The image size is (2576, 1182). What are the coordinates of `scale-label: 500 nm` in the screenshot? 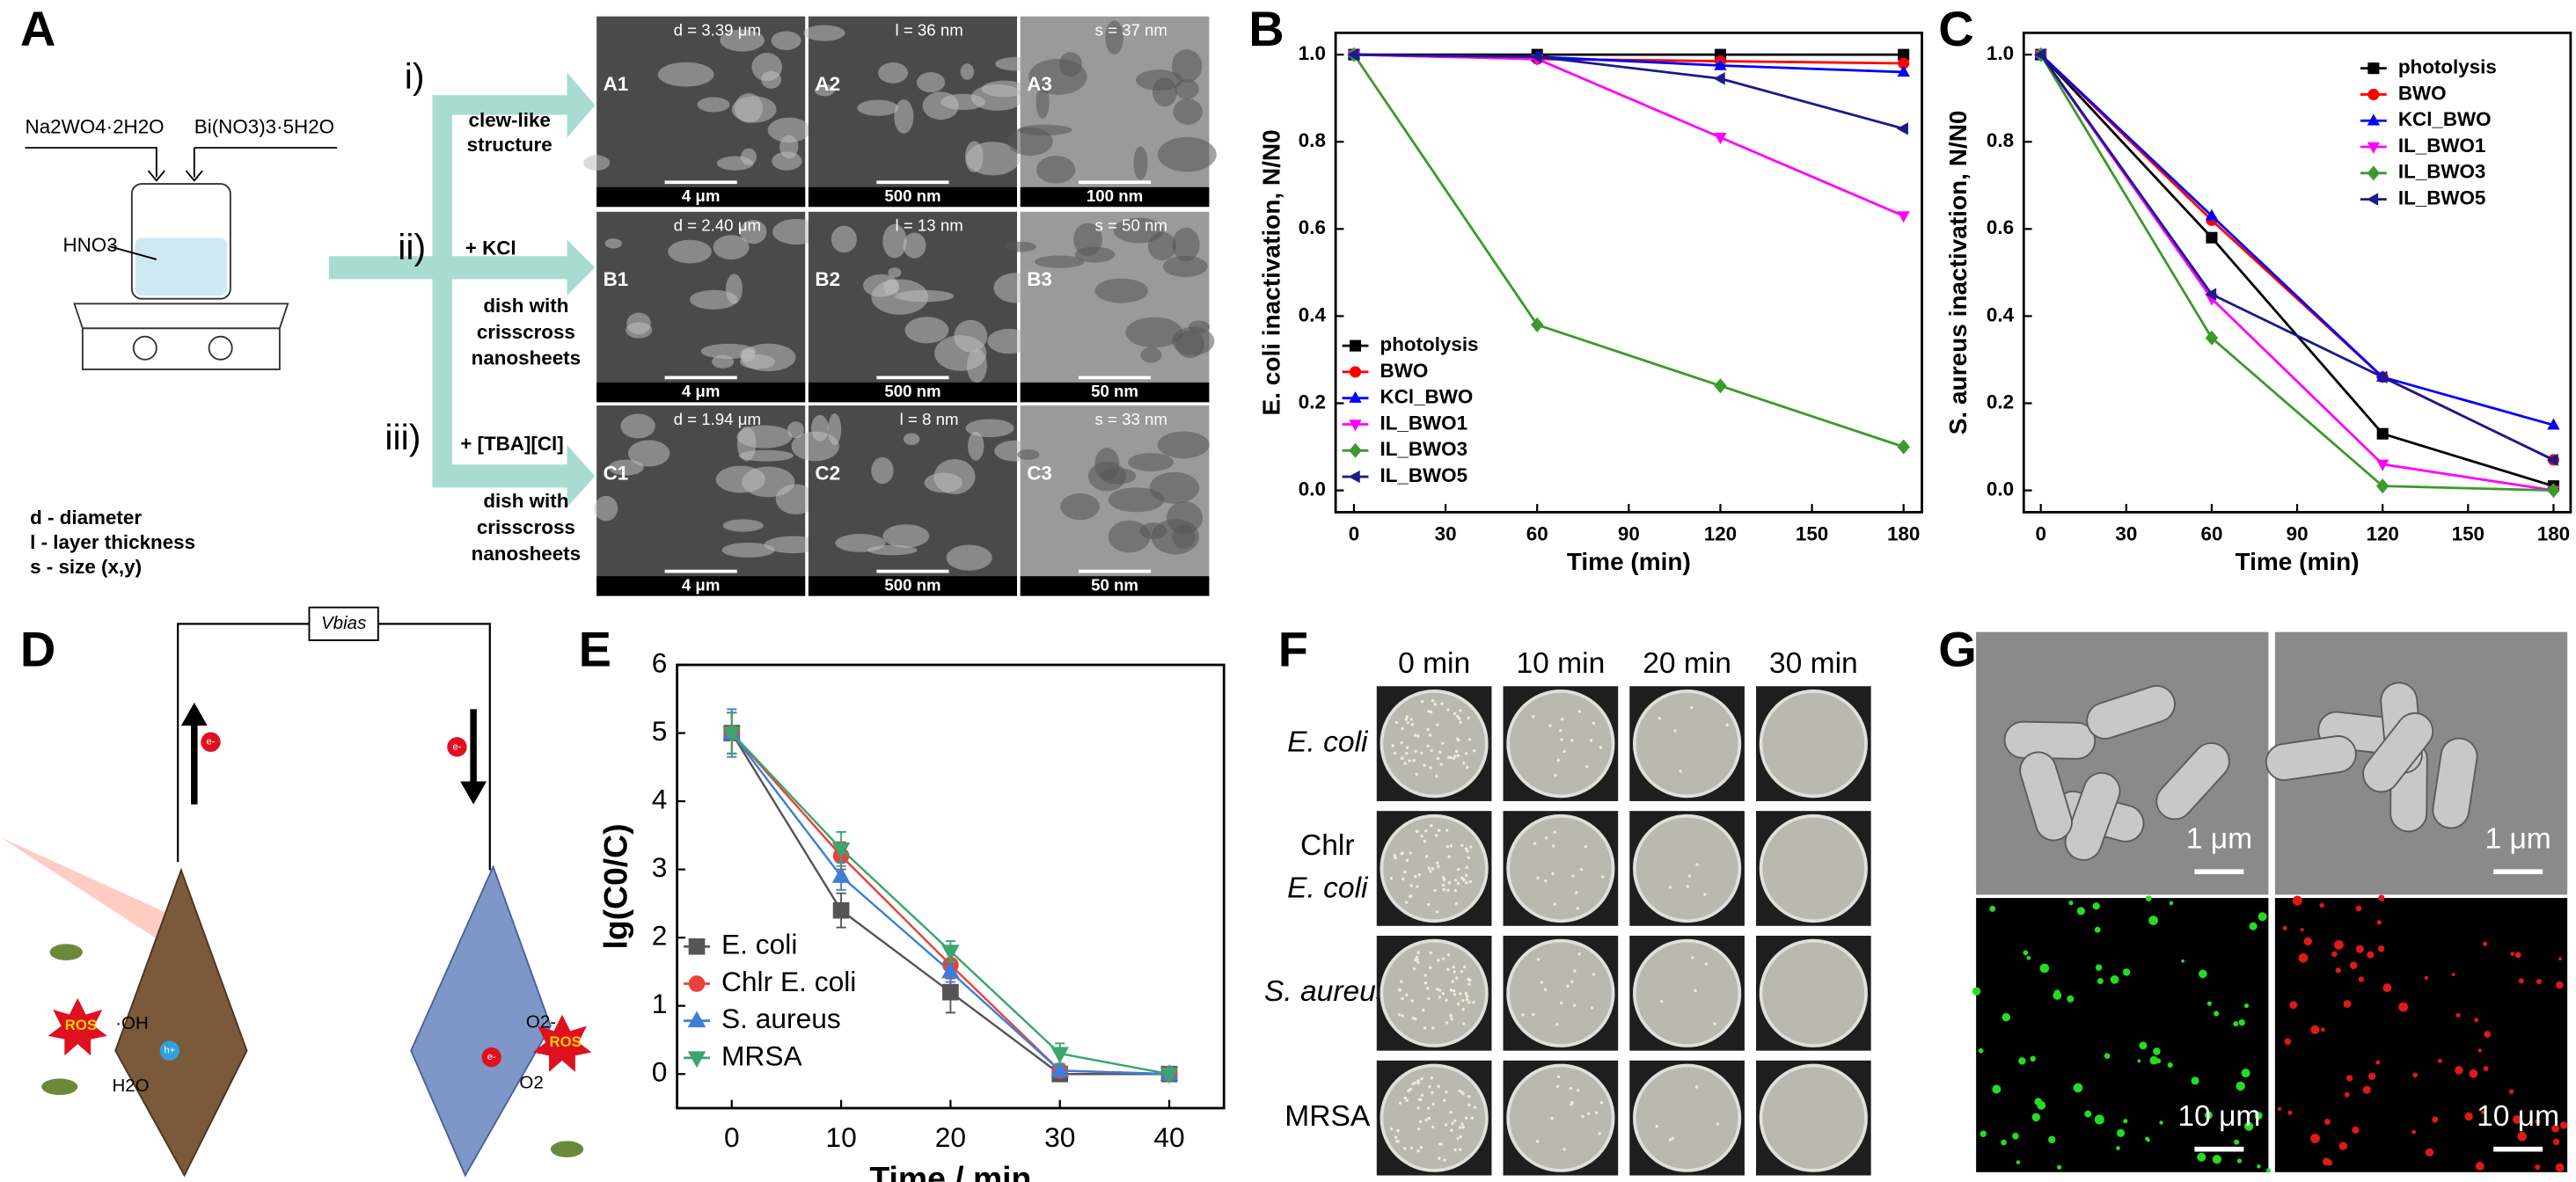 It's located at (912, 391).